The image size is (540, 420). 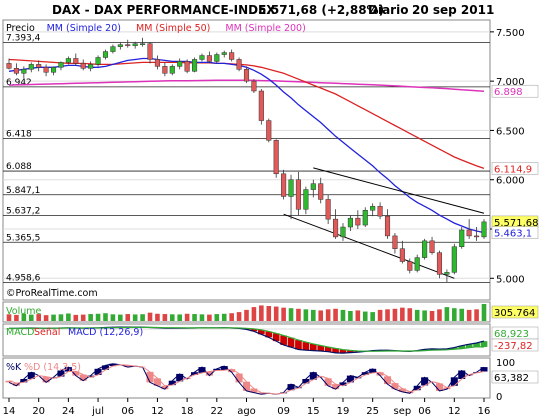 I want to click on x-tick-label: 22, so click(x=216, y=411).